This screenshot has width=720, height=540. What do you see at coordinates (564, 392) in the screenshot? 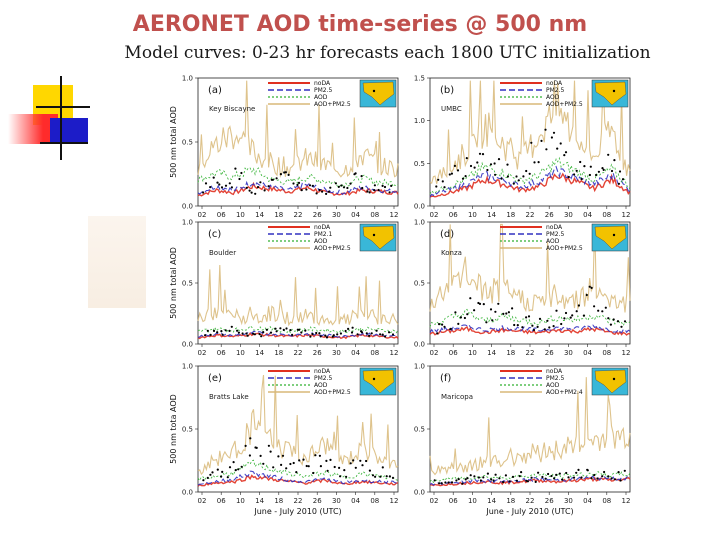
I see `legend-label: AOD+PM2.4` at bounding box center [564, 392].